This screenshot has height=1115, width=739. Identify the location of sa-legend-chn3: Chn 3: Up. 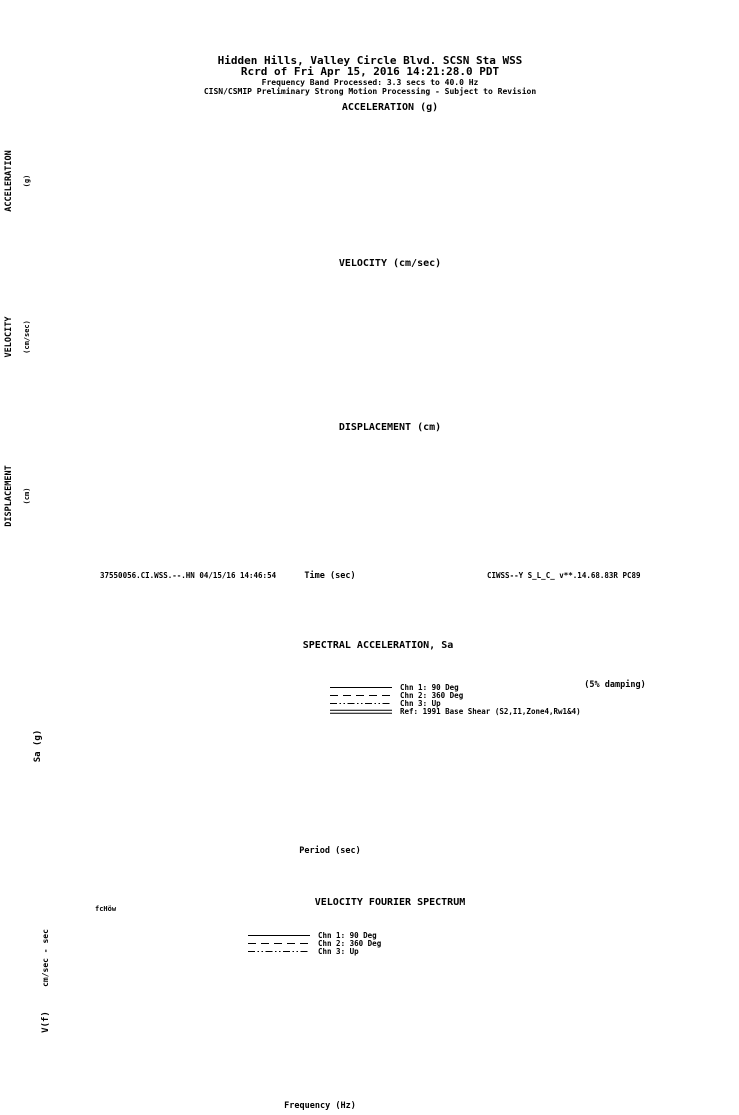
(420, 703).